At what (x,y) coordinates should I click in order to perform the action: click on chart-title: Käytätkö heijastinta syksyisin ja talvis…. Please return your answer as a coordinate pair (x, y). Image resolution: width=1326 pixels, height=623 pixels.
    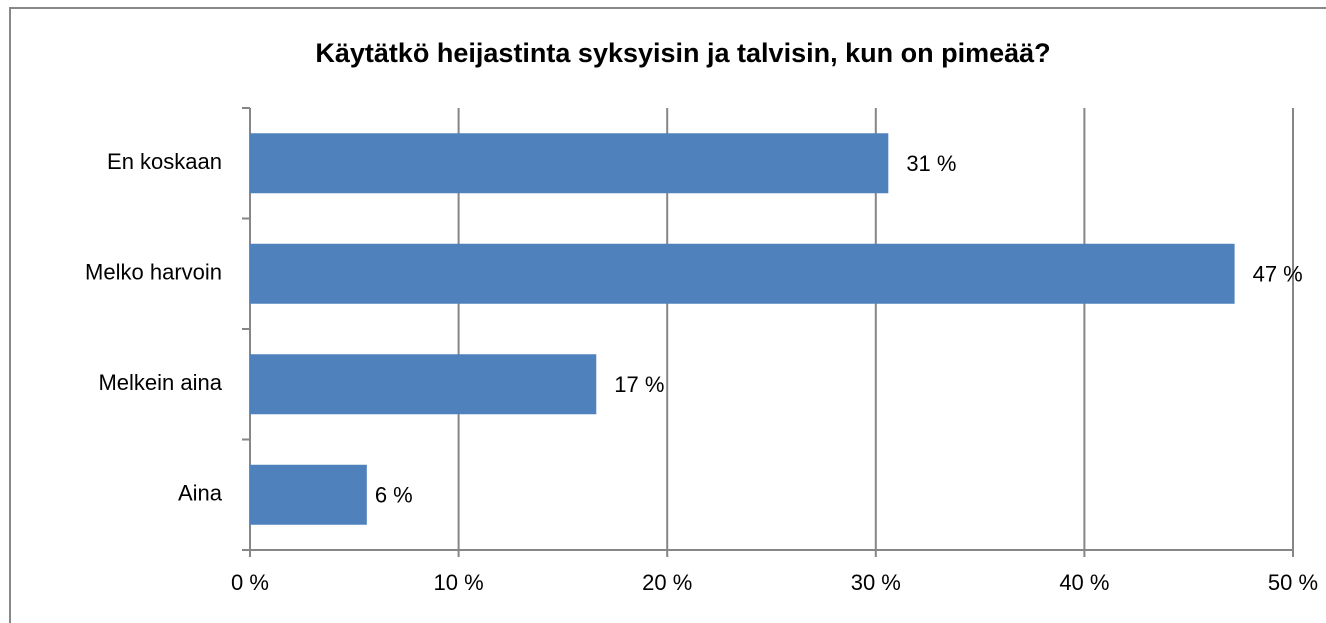
    Looking at the image, I should click on (682, 53).